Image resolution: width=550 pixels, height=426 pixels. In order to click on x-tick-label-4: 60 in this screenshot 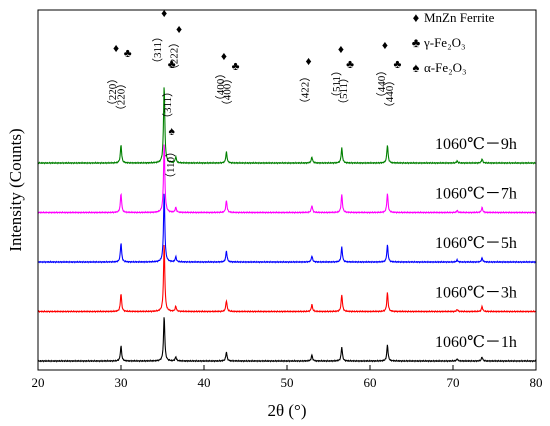, I will do `click(370, 382)`.